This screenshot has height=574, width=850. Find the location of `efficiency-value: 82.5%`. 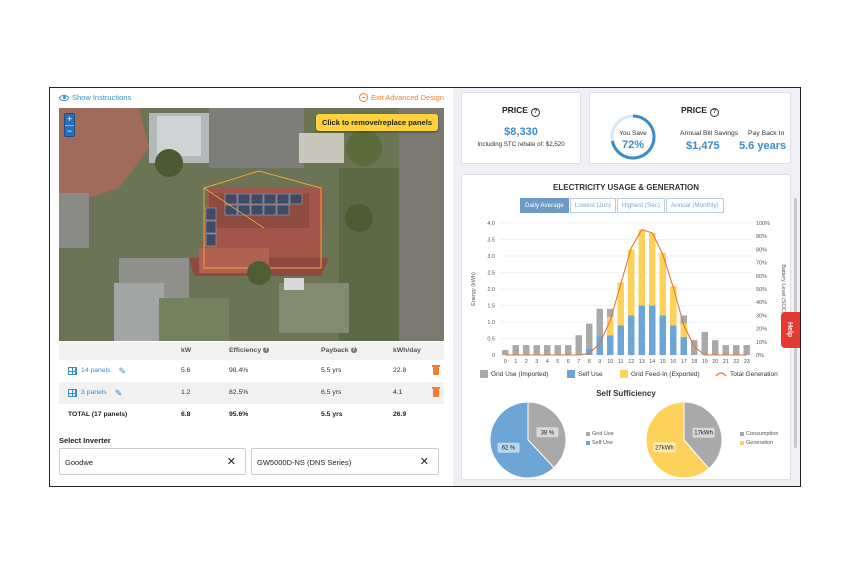

efficiency-value: 82.5% is located at coordinates (239, 392).